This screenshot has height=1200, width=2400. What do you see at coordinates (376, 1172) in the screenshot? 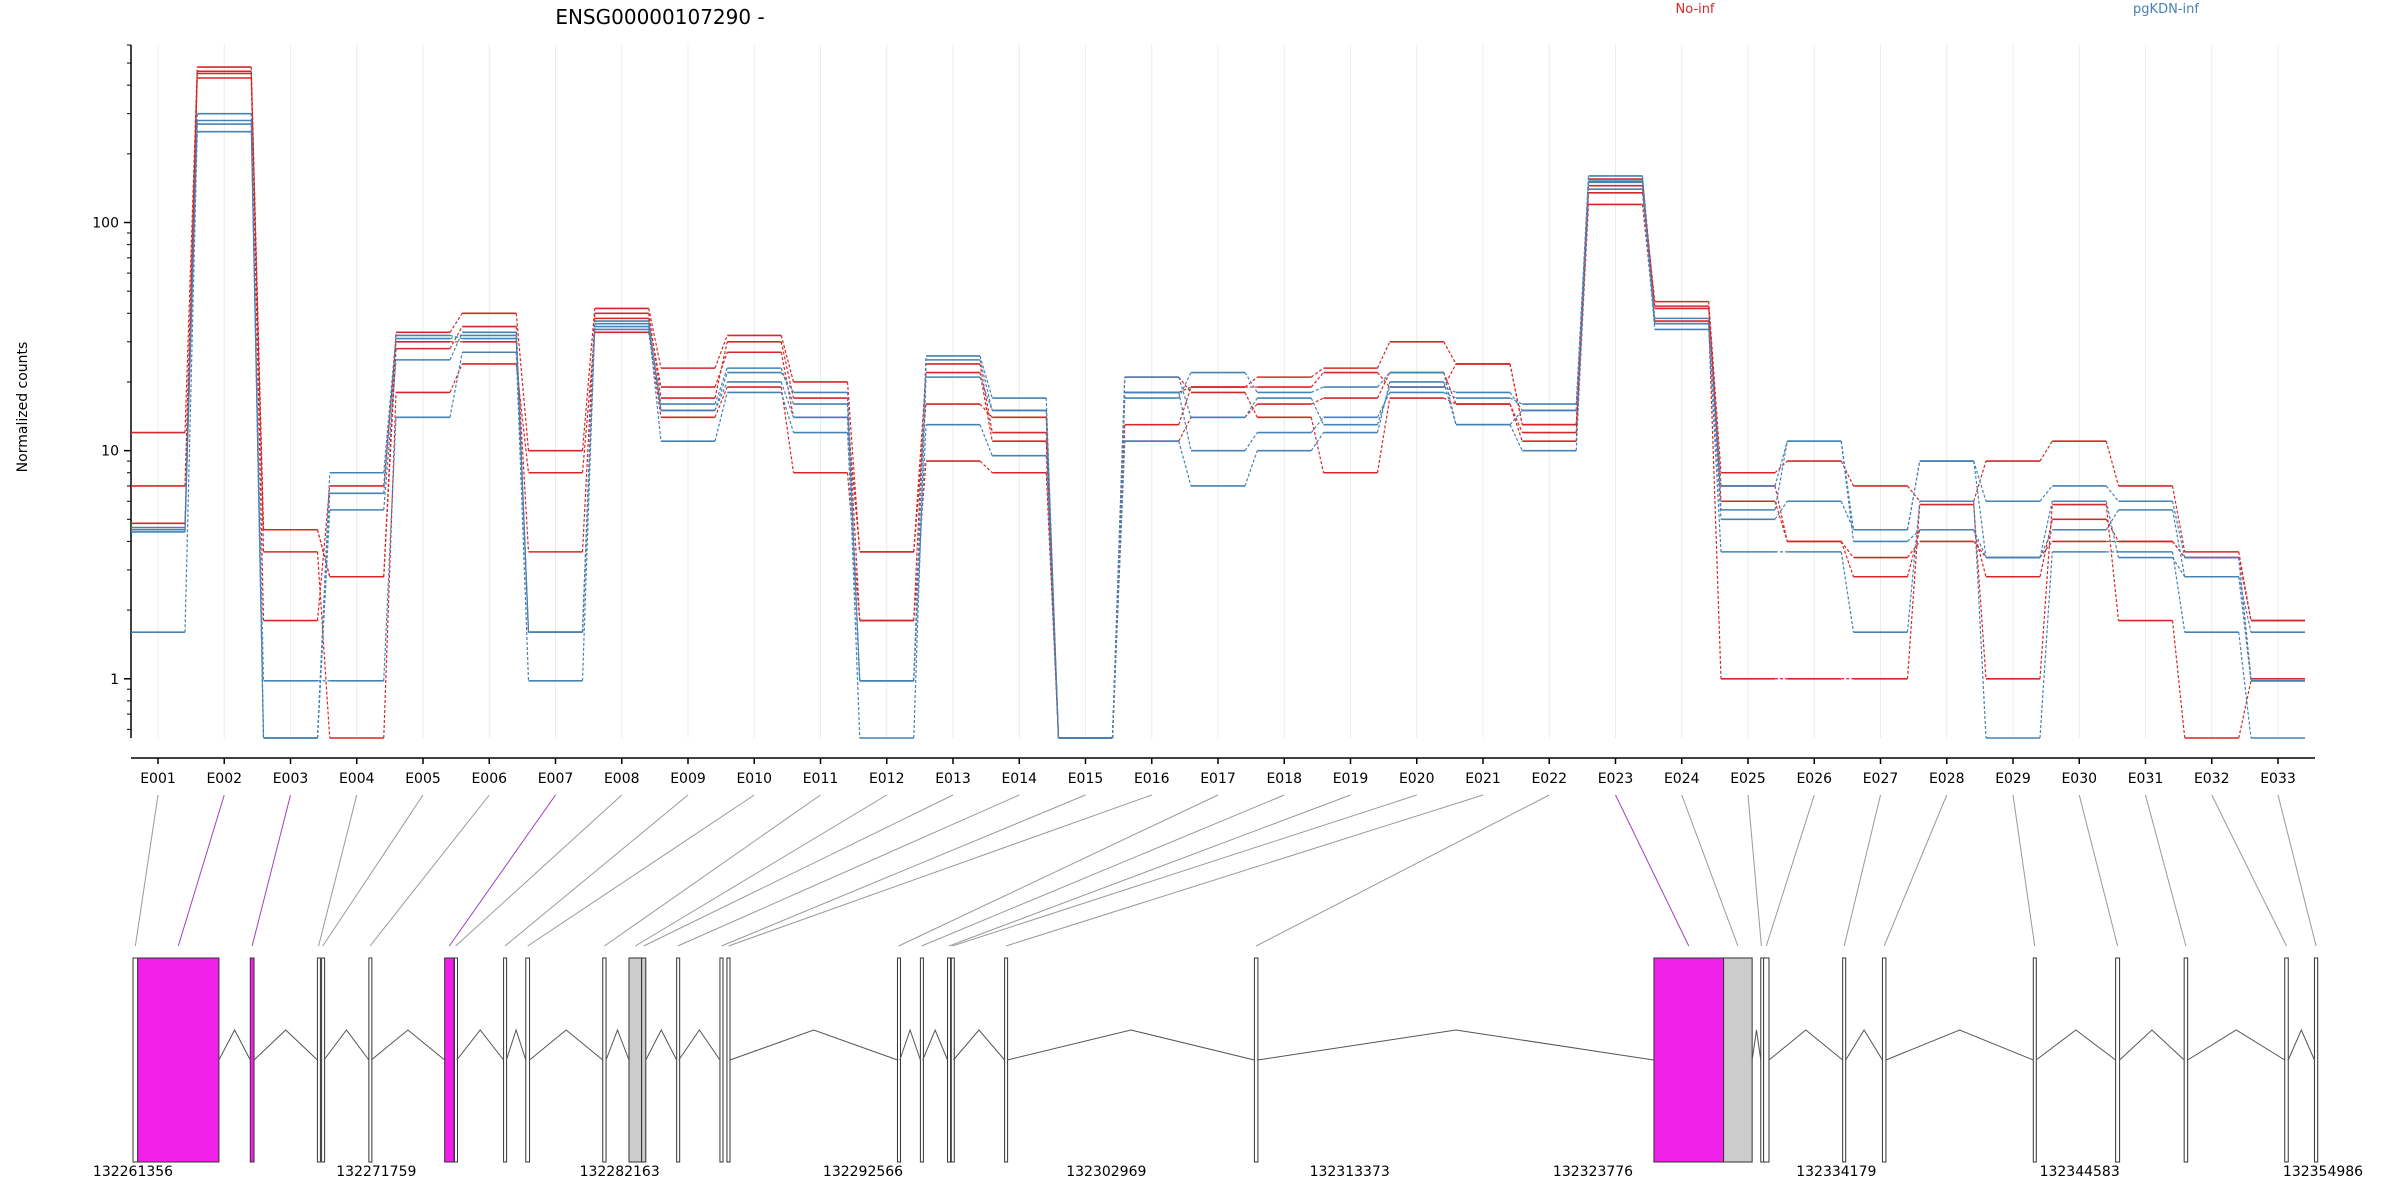
I see `coordinate-tick-label: 132271759` at bounding box center [376, 1172].